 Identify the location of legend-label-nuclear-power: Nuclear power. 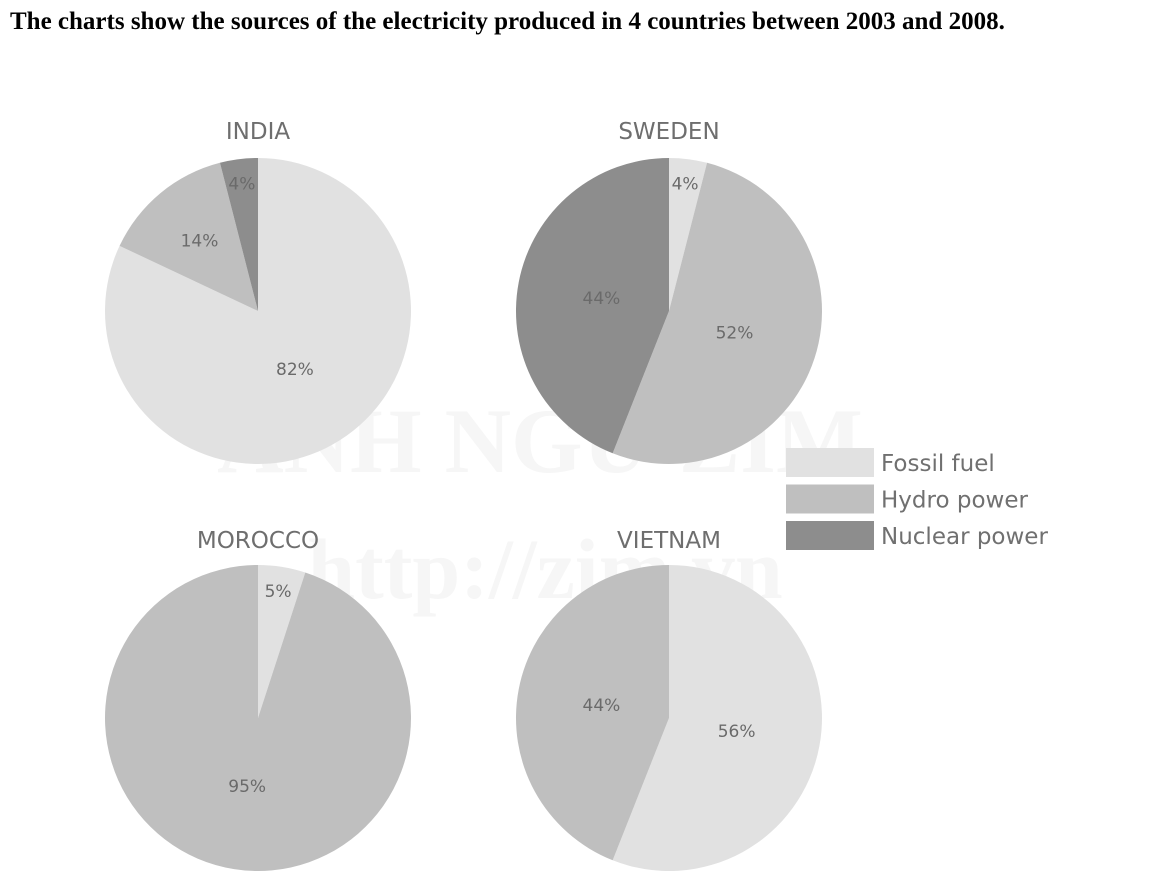
(964, 537).